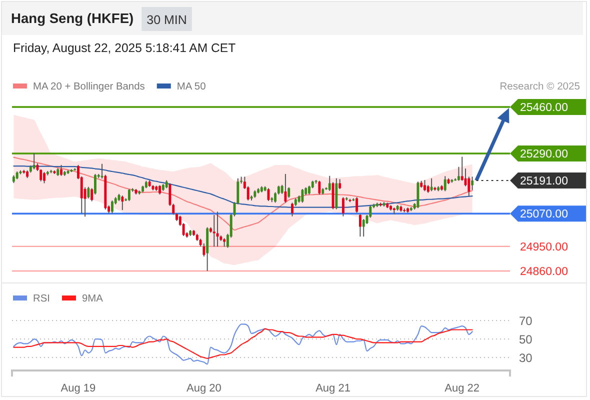 This screenshot has width=590, height=400. Describe the element at coordinates (89, 87) in the screenshot. I see `legend-label: MA 20 + Bollinger Bands` at that location.